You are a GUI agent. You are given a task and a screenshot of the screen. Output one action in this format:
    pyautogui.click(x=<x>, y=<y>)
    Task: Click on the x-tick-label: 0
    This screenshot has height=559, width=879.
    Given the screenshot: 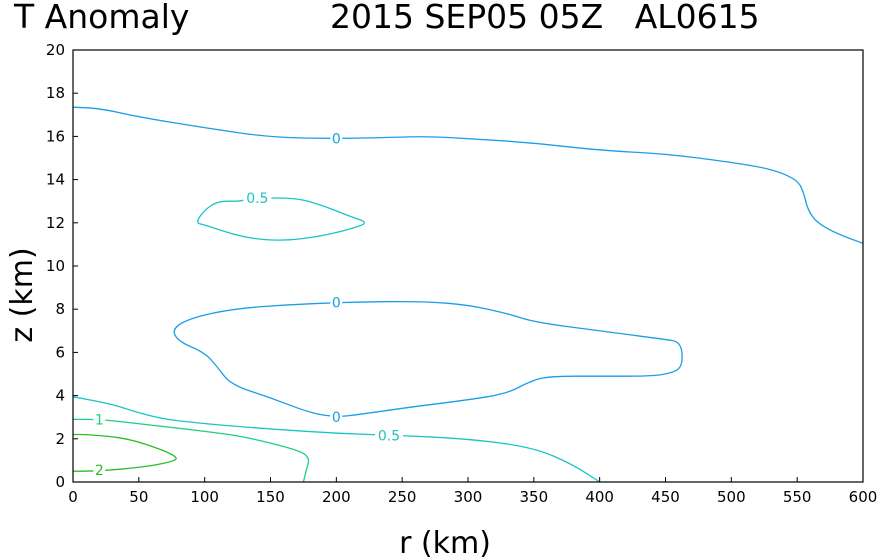 What is the action you would take?
    pyautogui.click(x=73, y=497)
    